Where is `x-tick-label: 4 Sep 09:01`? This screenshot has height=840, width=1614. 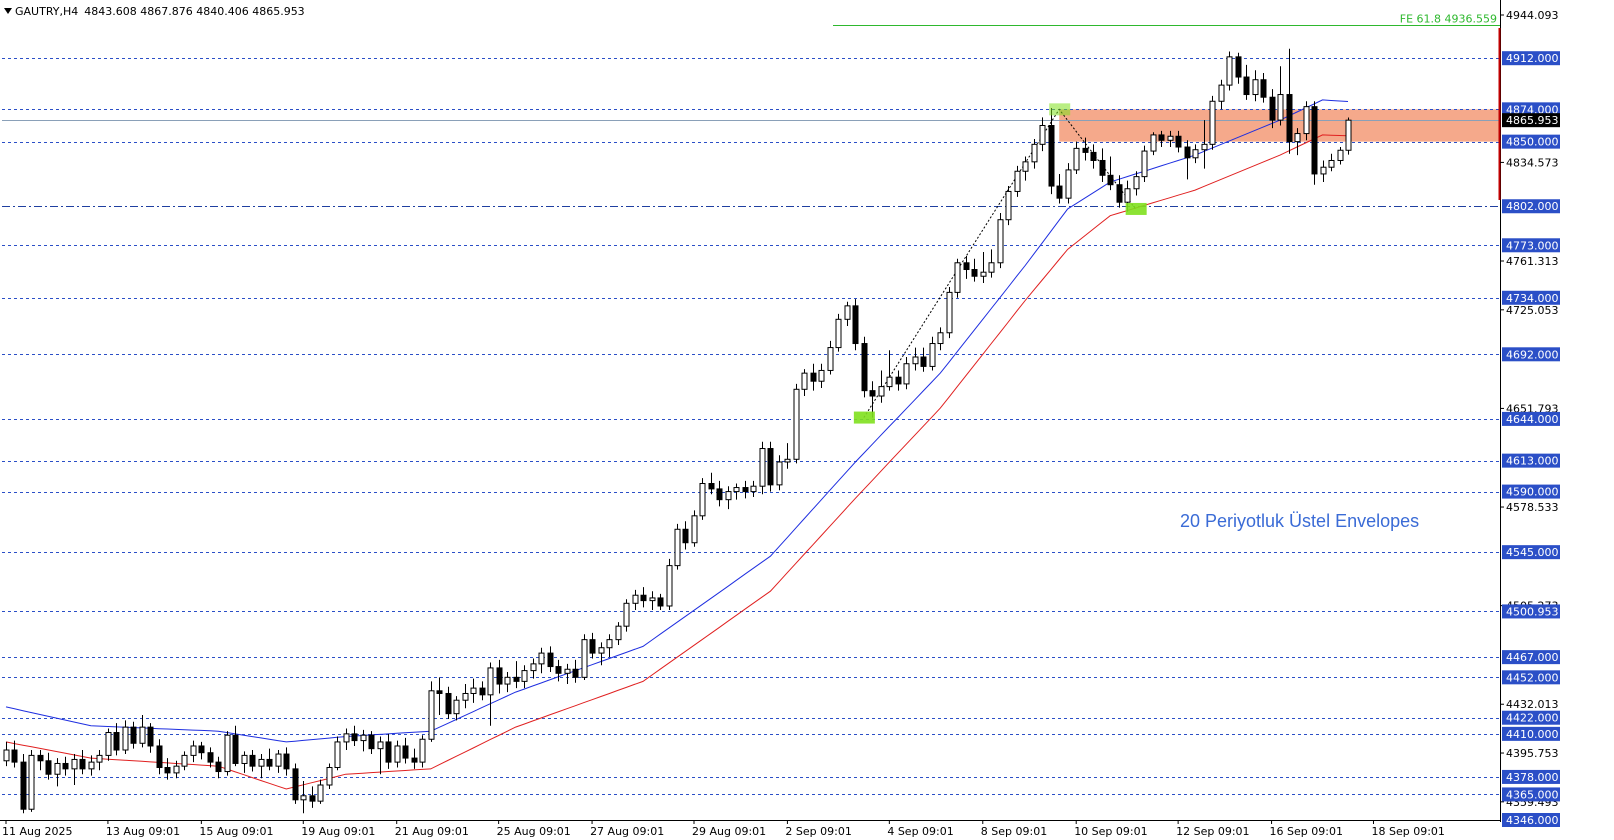 x-tick-label: 4 Sep 09:01 is located at coordinates (920, 831).